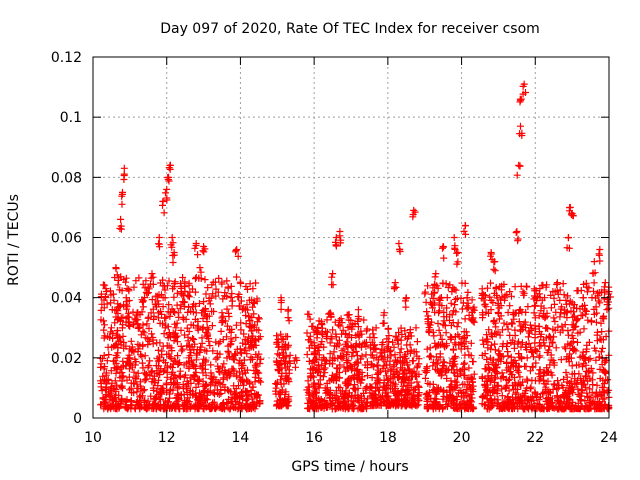 The width and height of the screenshot is (640, 480). Describe the element at coordinates (66, 178) in the screenshot. I see `y-tick-label: 0.08` at that location.